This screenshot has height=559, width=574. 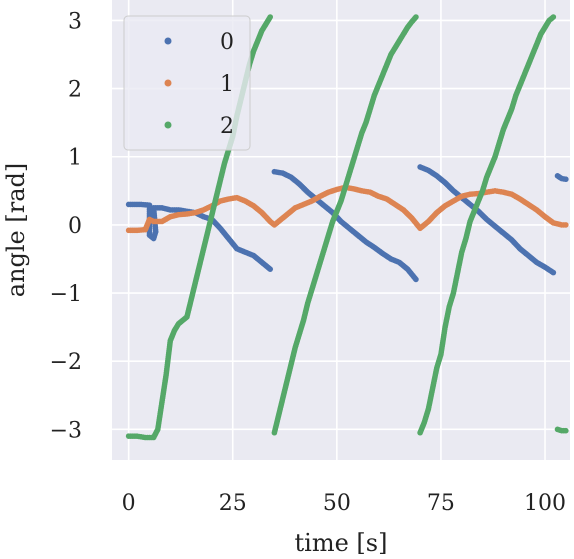 What do you see at coordinates (227, 84) in the screenshot?
I see `legend-label-1: 1` at bounding box center [227, 84].